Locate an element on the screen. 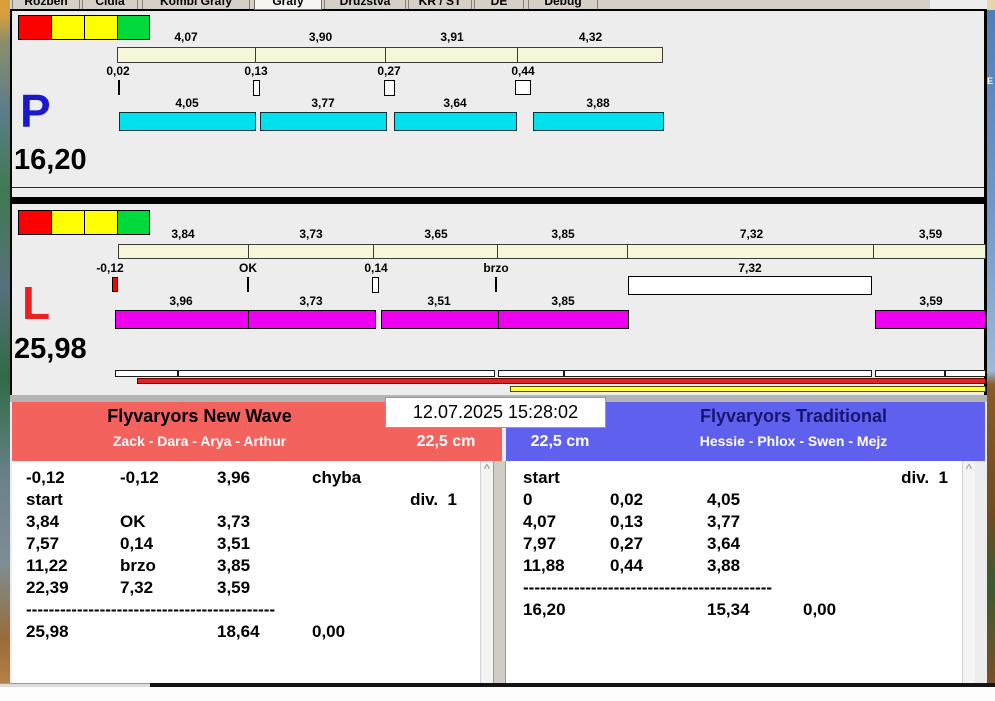  window-bottom-edge is located at coordinates (75, 685).